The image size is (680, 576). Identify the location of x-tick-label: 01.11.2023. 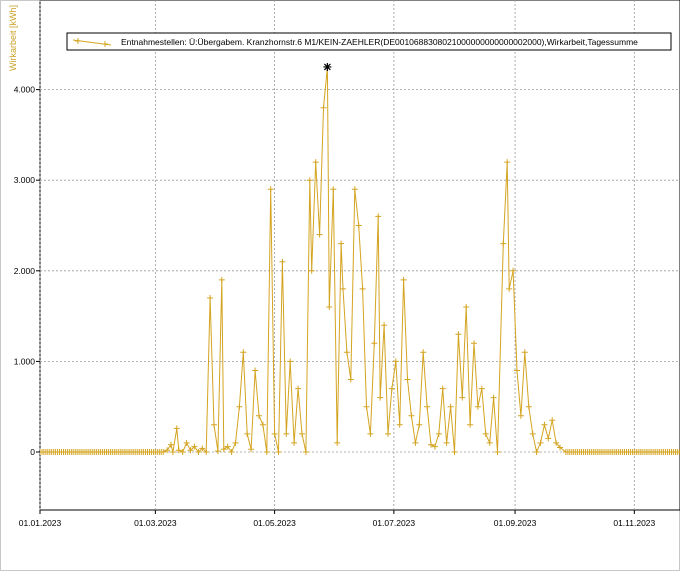
(634, 523).